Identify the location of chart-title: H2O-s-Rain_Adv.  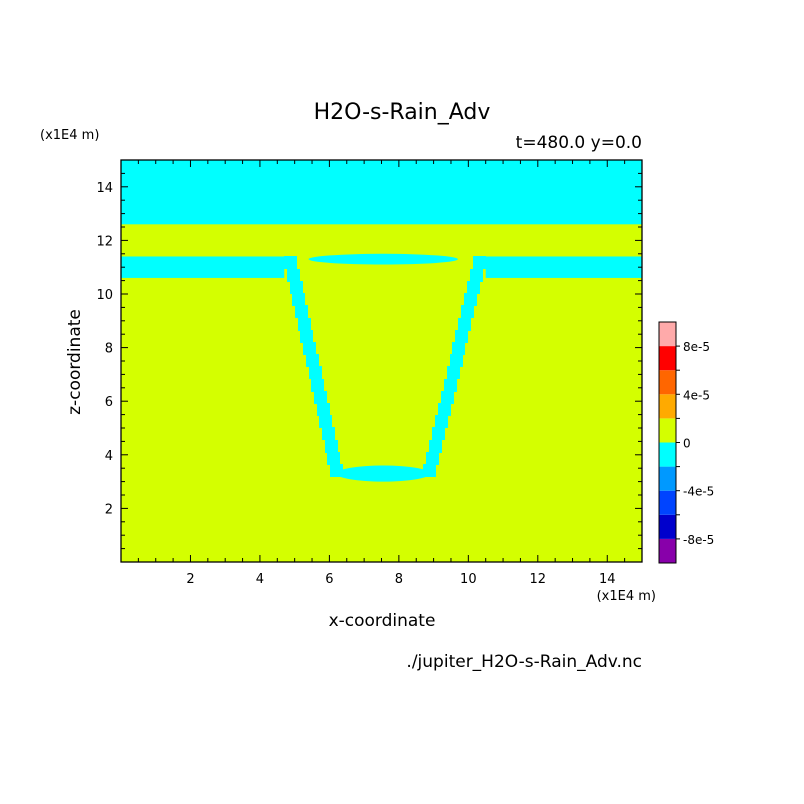
(402, 112).